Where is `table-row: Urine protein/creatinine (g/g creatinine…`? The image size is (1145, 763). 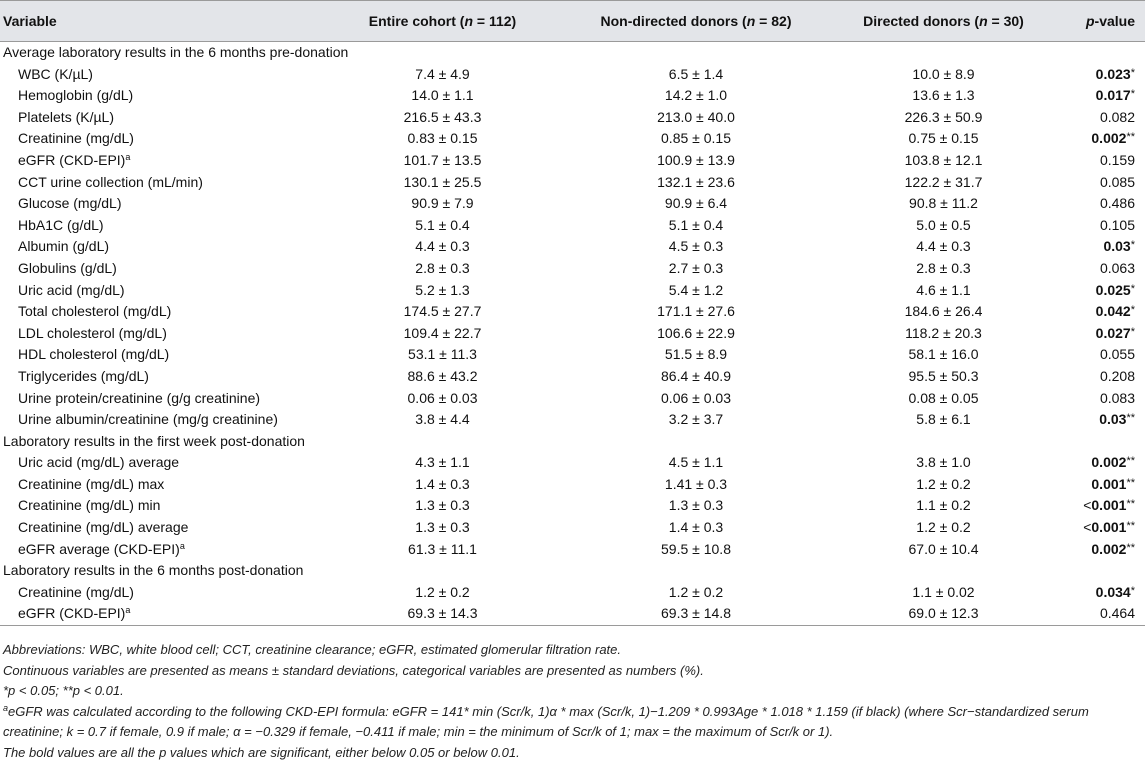
table-row: Urine protein/creatinine (g/g creatinine… is located at coordinates (572, 399).